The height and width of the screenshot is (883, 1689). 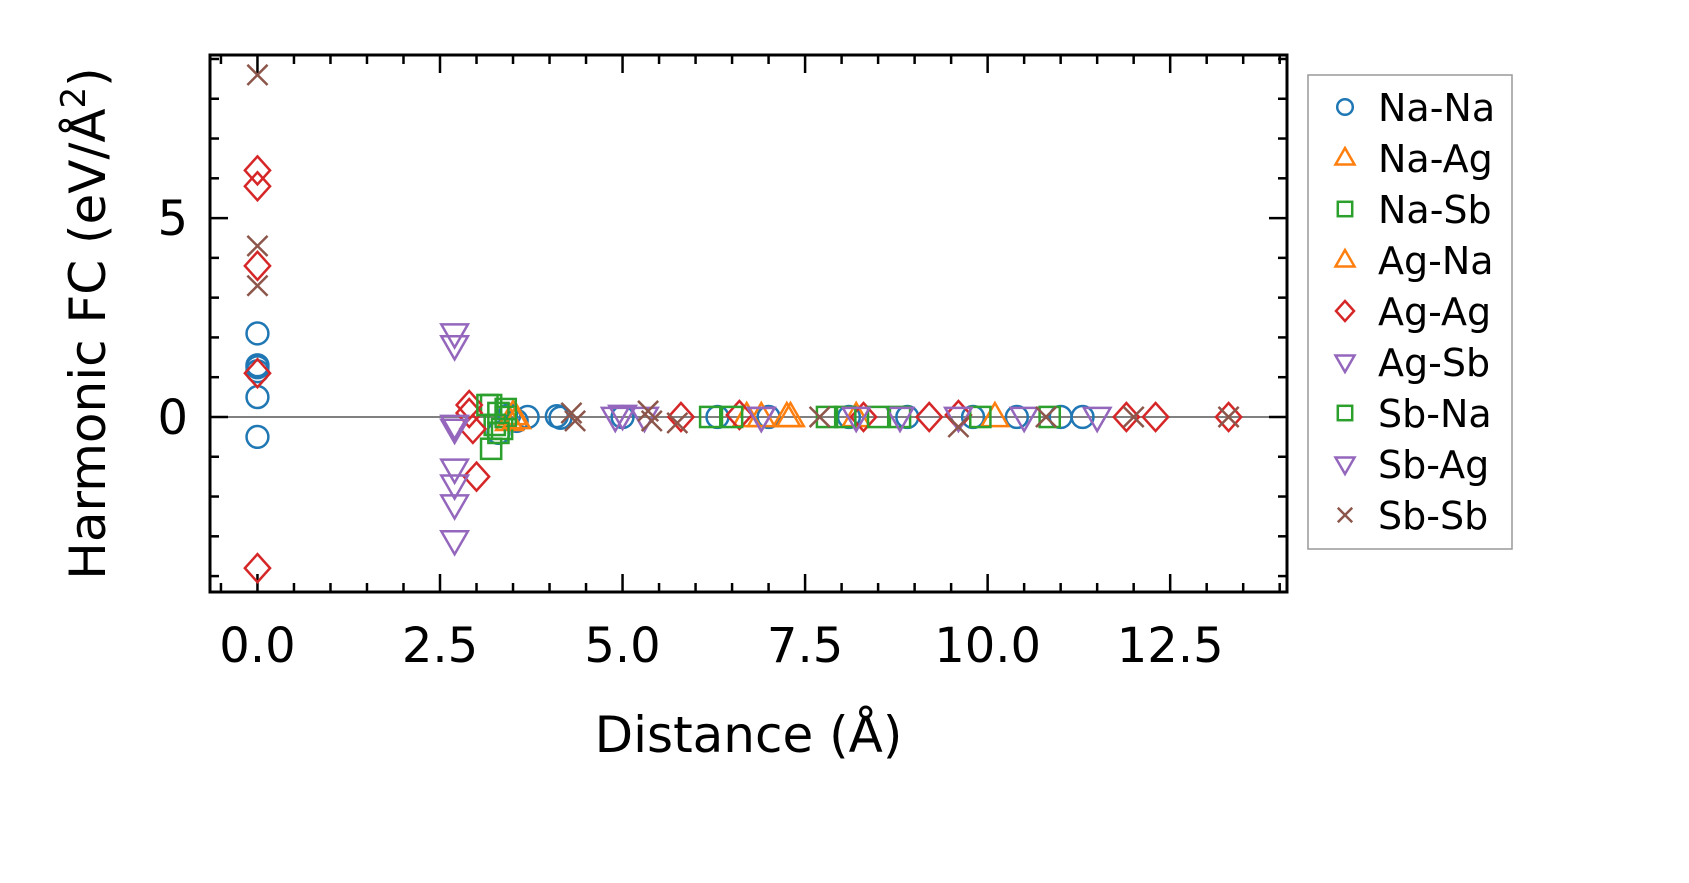 I want to click on legend-item: Na-Sb, so click(x=1414, y=210).